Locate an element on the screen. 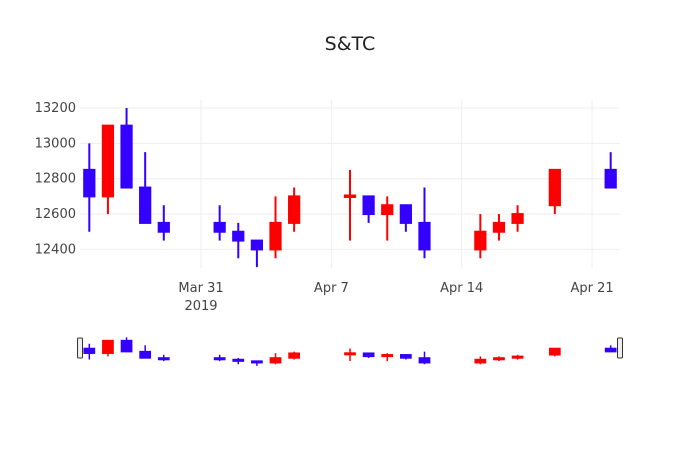  x-tick-label: Mar 31 2019 is located at coordinates (200, 297).